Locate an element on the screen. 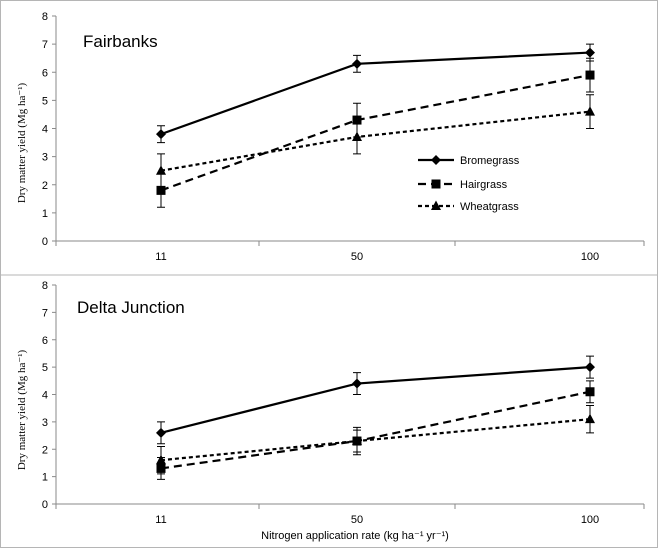 The width and height of the screenshot is (658, 548). triangle-marker is located at coordinates (436, 205).